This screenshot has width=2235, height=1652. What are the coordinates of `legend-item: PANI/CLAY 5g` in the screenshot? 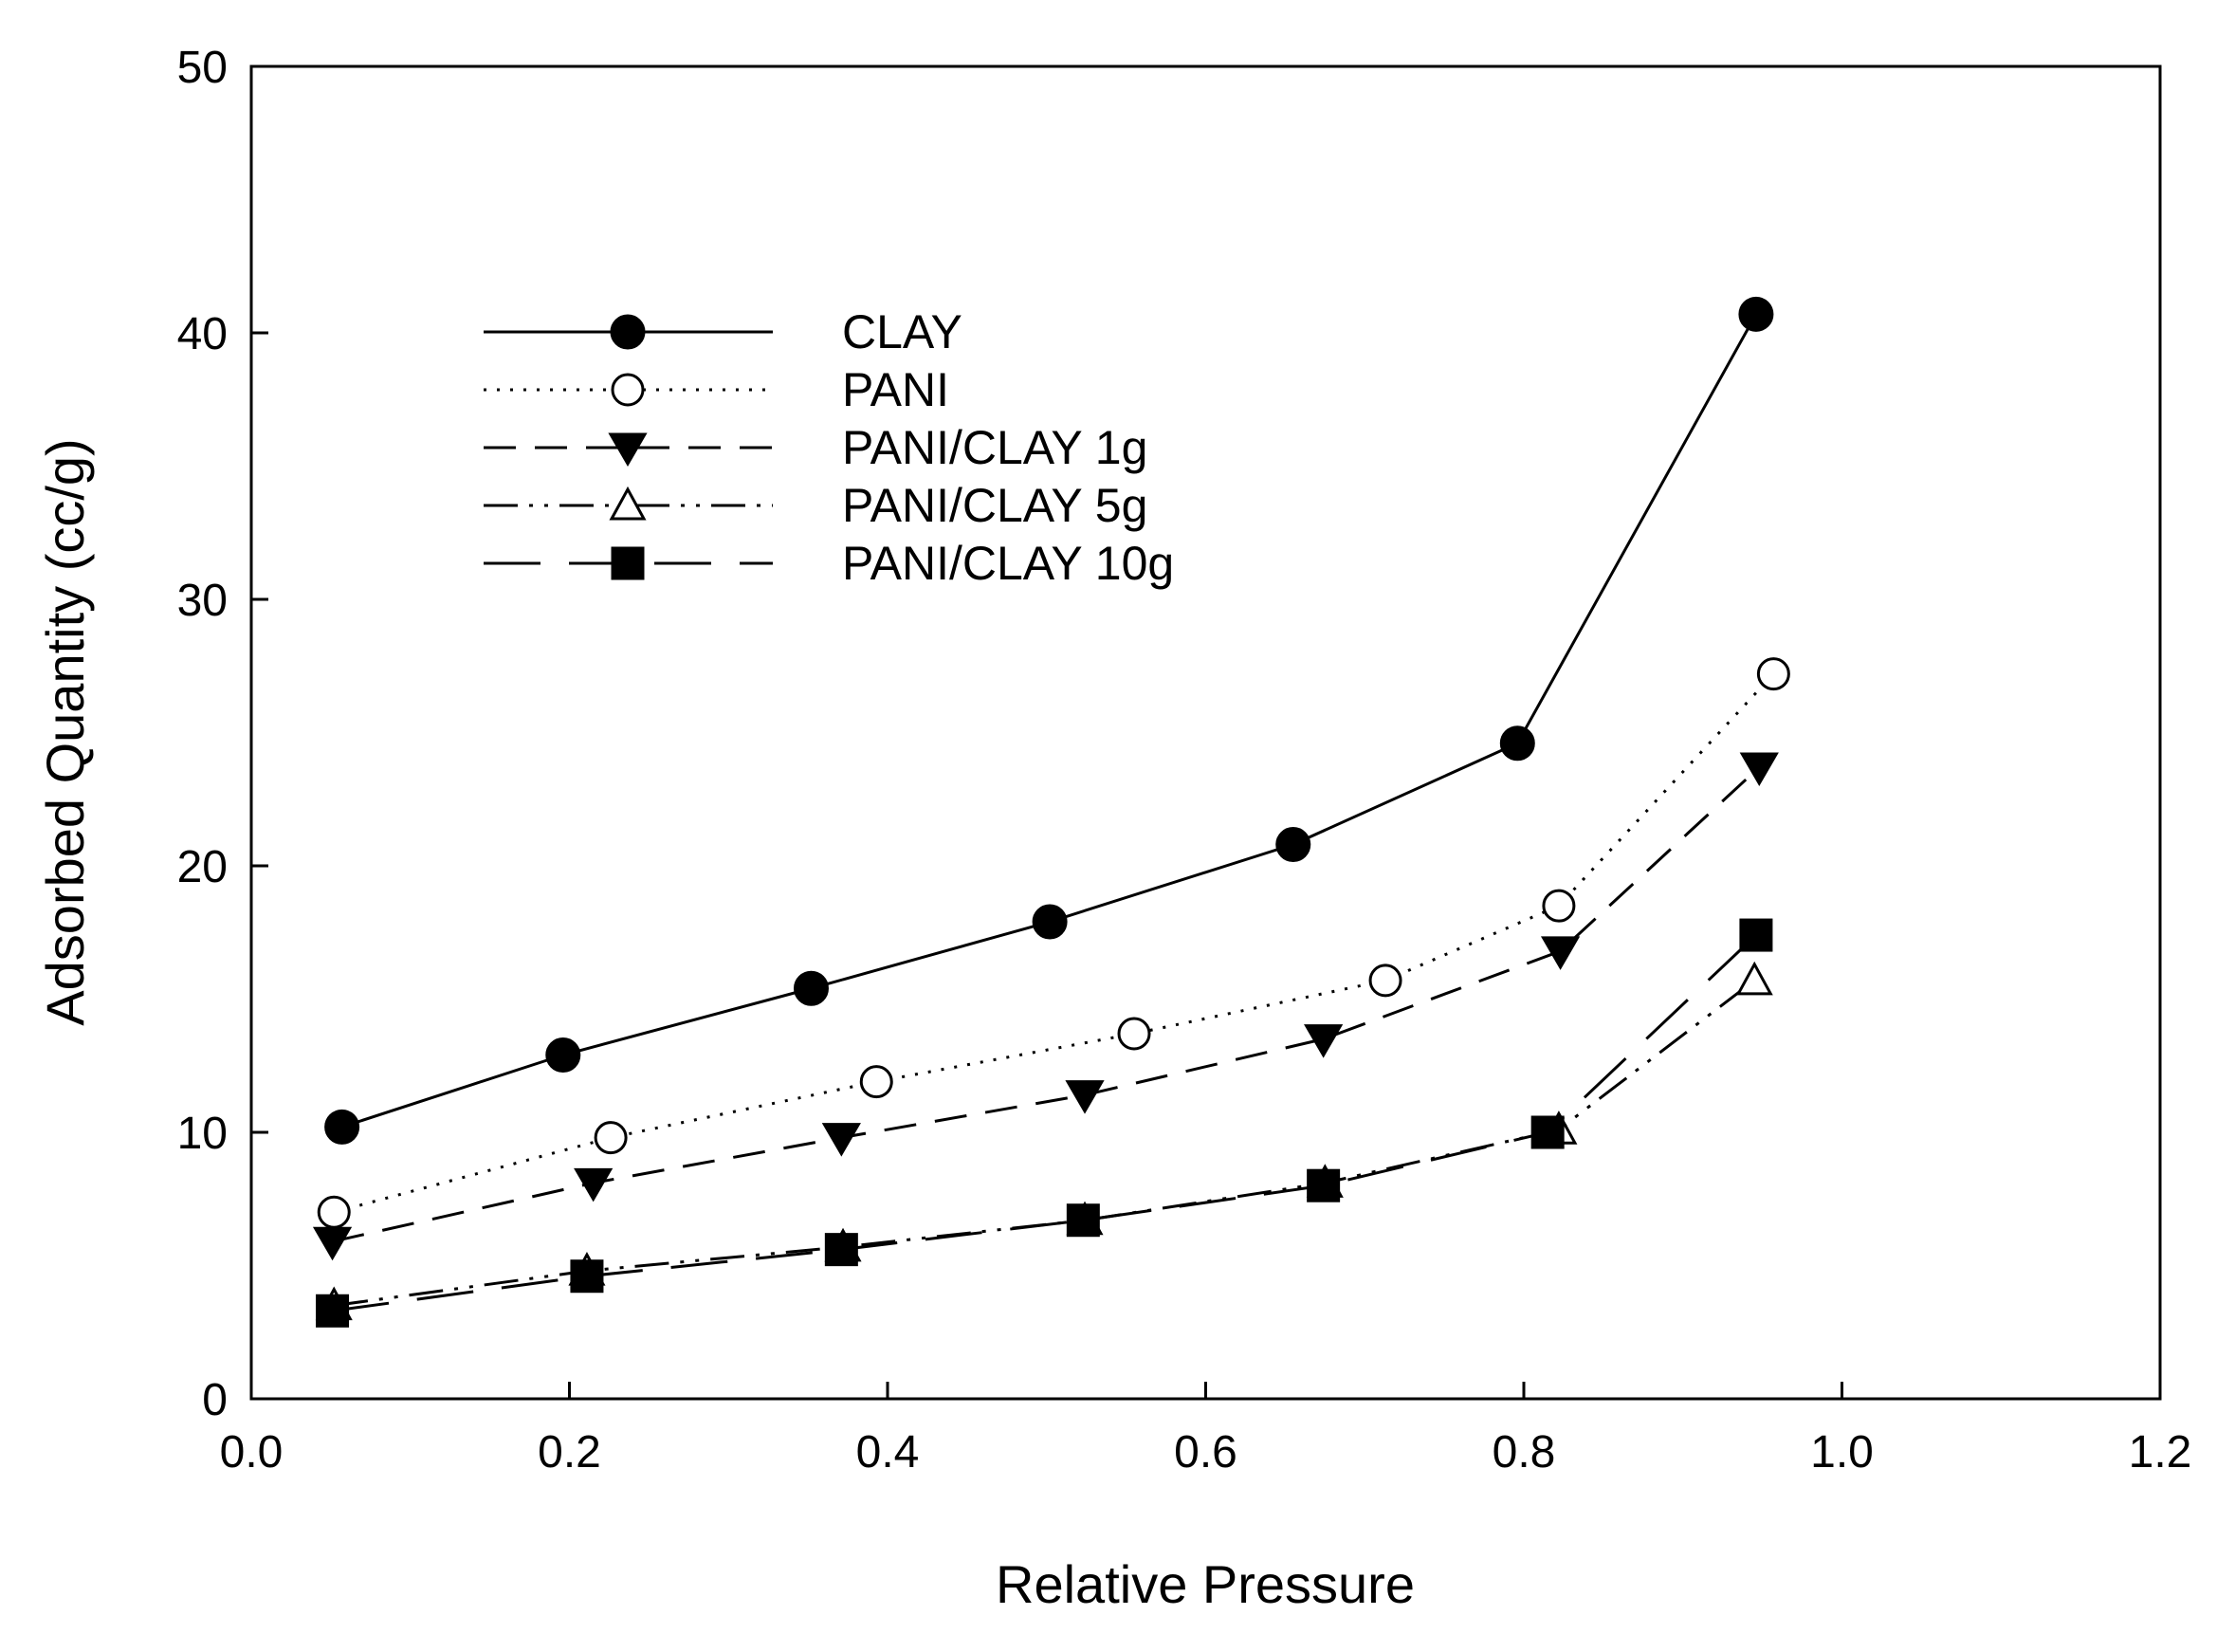 It's located at (815, 506).